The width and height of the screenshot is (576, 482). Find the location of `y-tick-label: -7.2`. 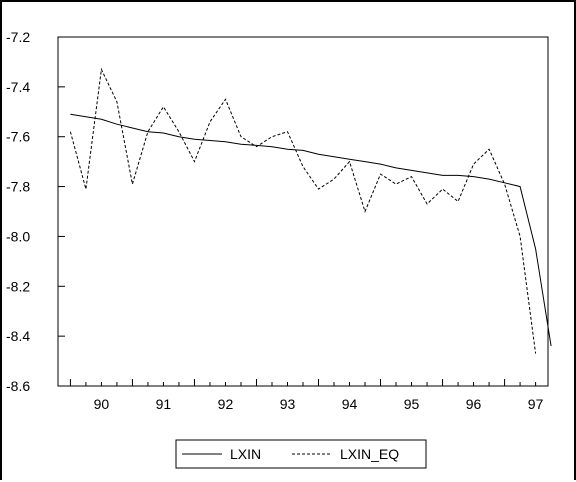

y-tick-label: -7.2 is located at coordinates (18, 37).